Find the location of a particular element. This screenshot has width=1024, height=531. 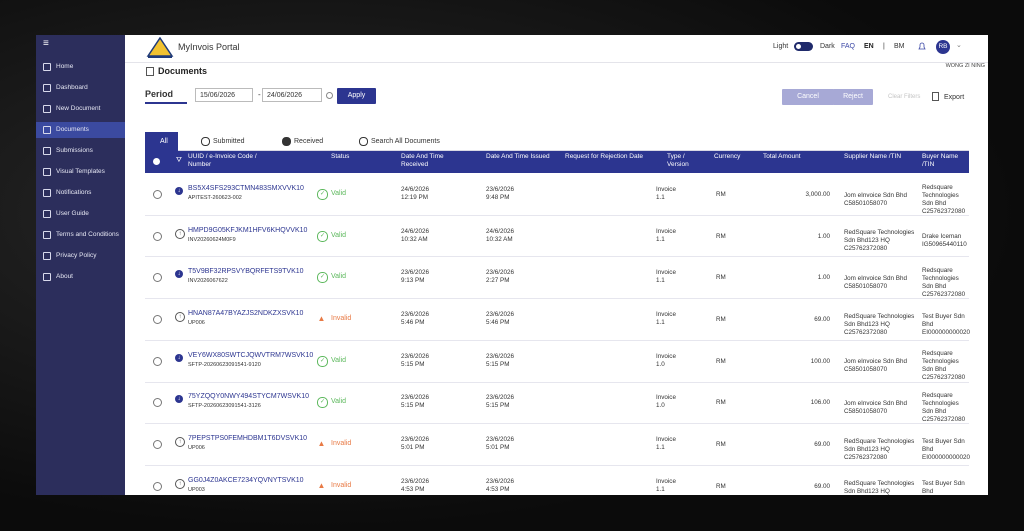

direction-icon: ↓ is located at coordinates (179, 190).